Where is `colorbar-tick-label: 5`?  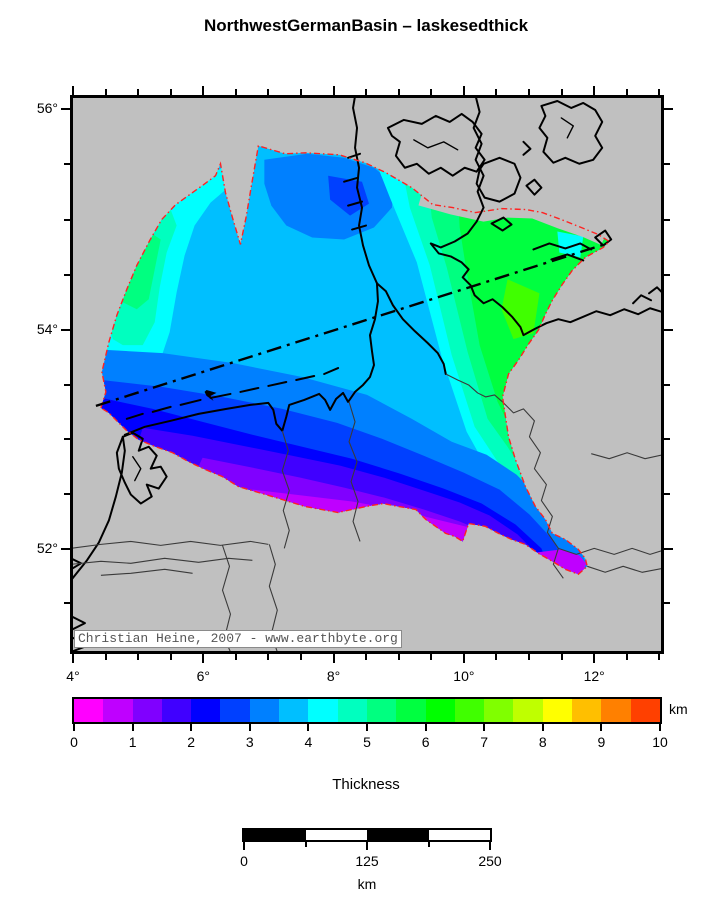 colorbar-tick-label: 5 is located at coordinates (367, 742).